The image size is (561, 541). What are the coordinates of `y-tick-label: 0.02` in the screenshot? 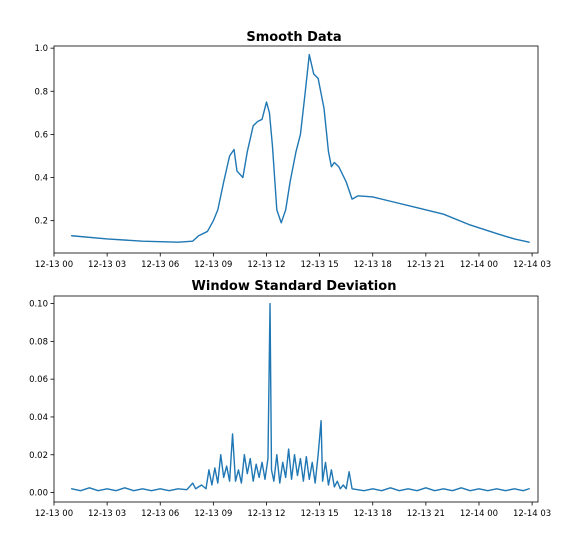 It's located at (38, 456).